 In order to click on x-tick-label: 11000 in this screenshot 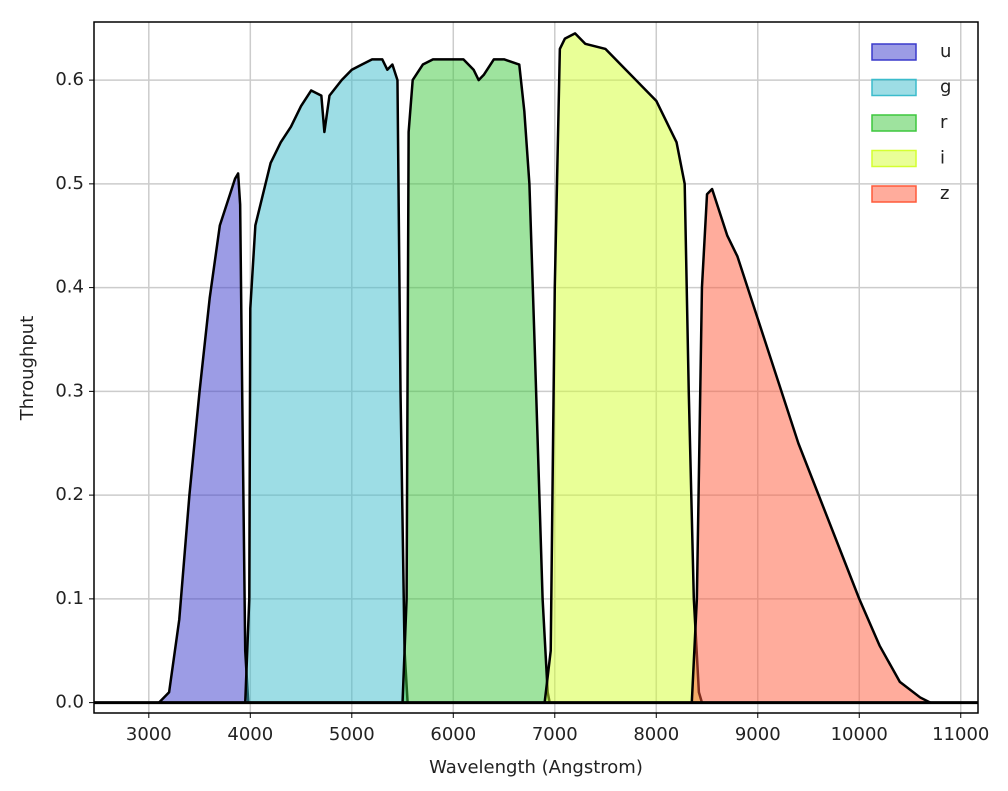, I will do `click(960, 734)`.